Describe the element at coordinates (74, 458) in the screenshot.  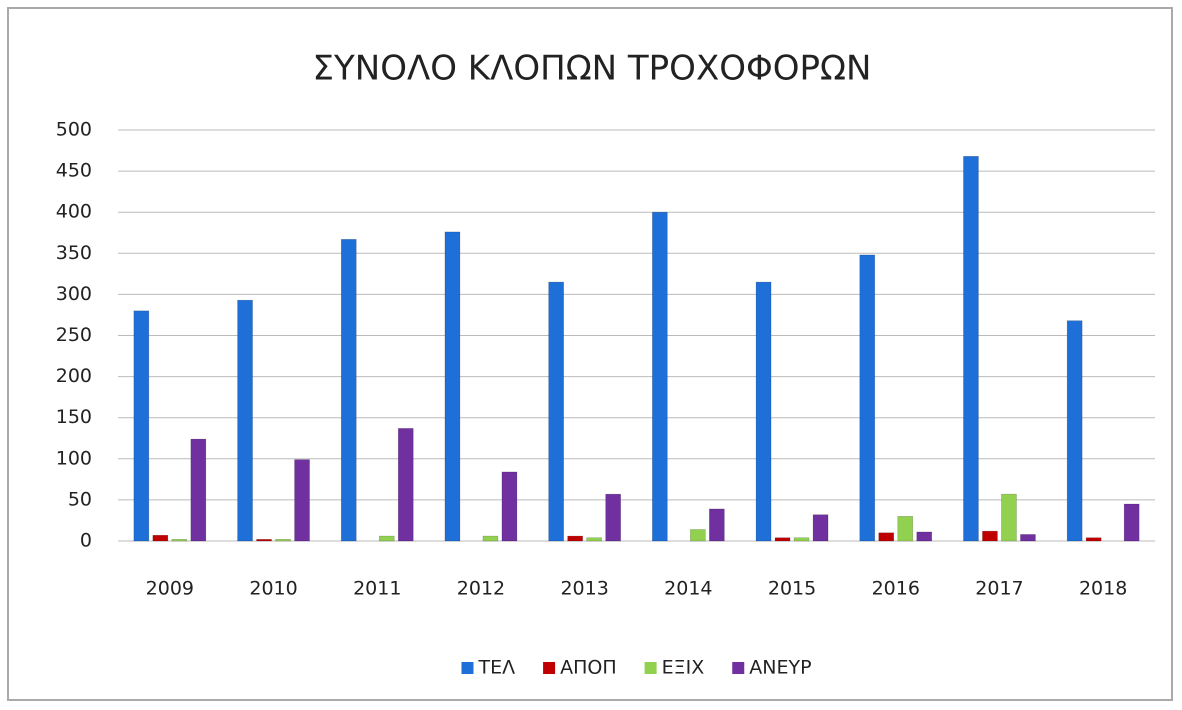
I see `y-tick-label: 100` at that location.